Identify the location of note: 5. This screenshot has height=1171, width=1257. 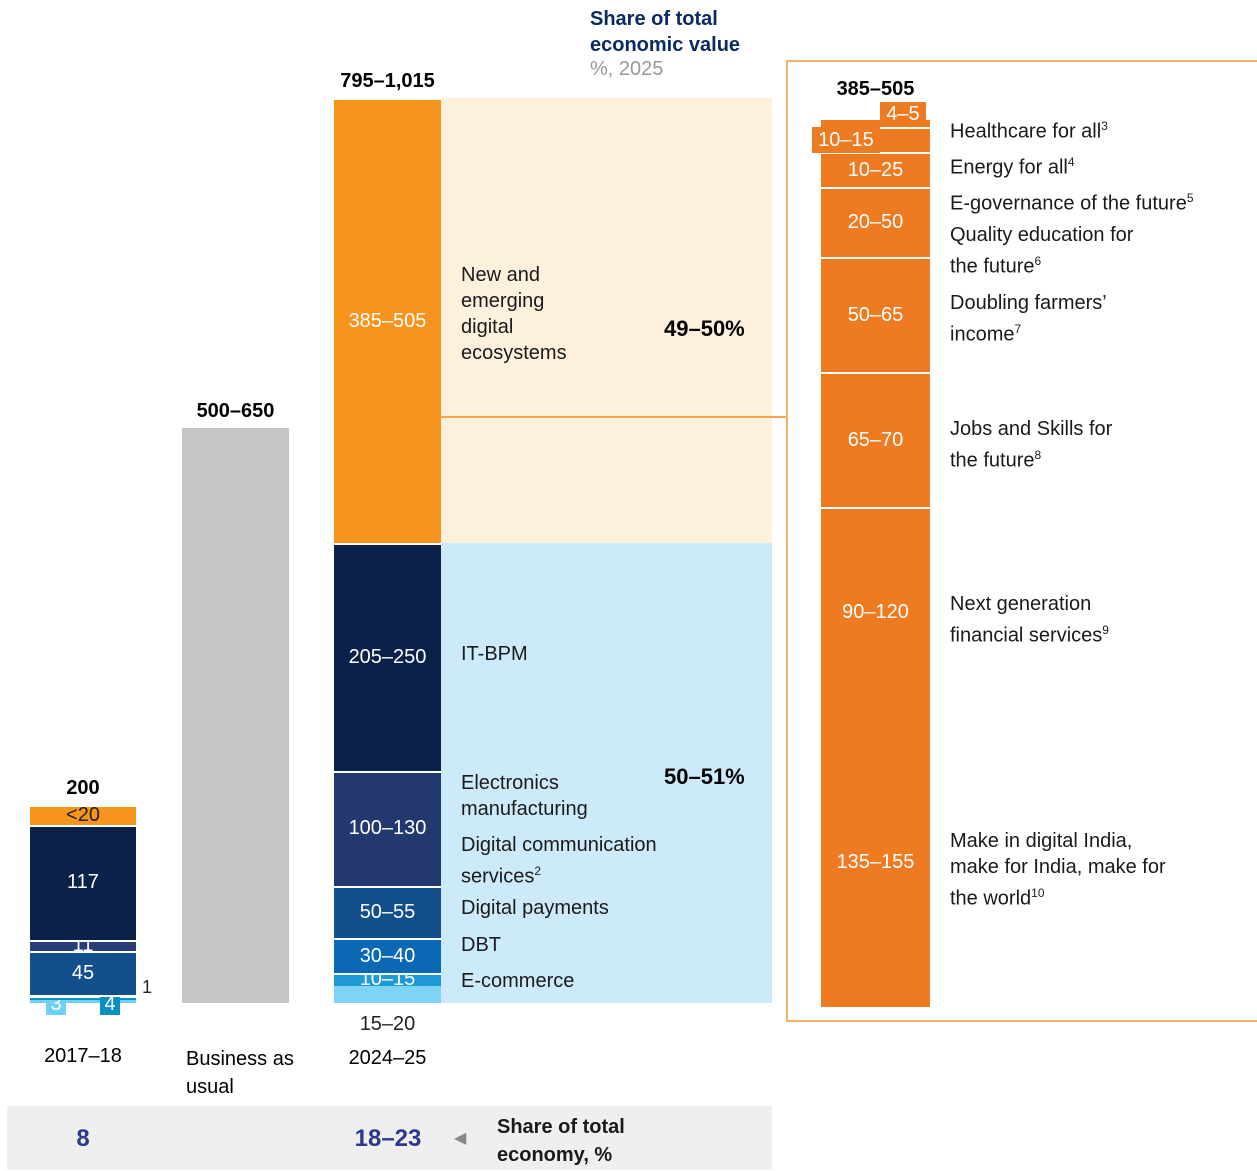
(1190, 198).